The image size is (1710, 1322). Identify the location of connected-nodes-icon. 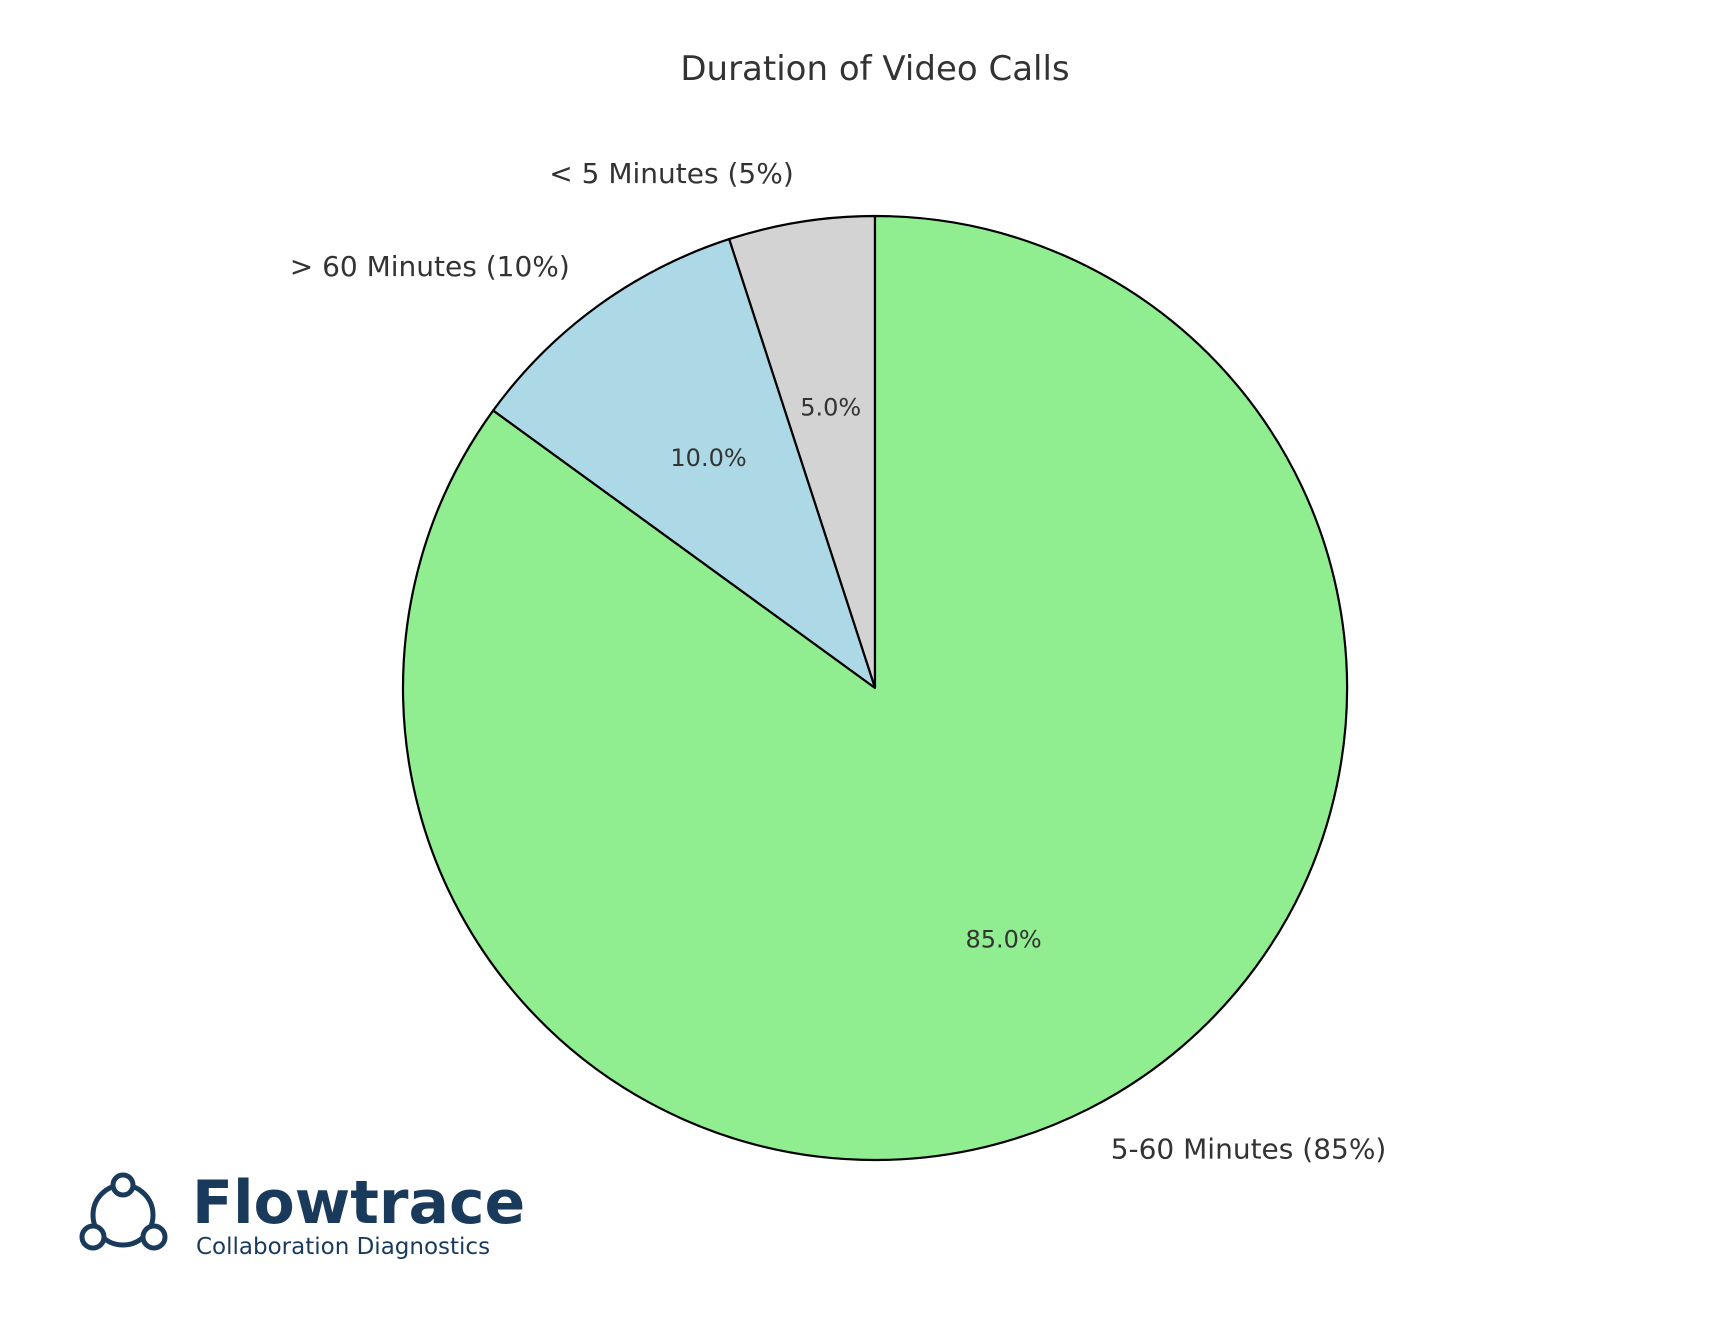
(123, 1211).